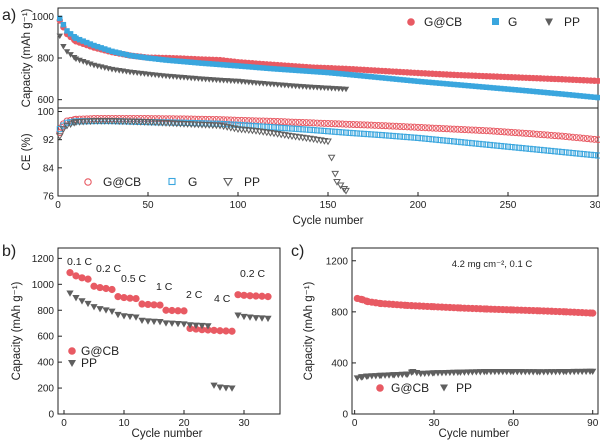  What do you see at coordinates (339, 363) in the screenshot?
I see `y-tick-label: 400` at bounding box center [339, 363].